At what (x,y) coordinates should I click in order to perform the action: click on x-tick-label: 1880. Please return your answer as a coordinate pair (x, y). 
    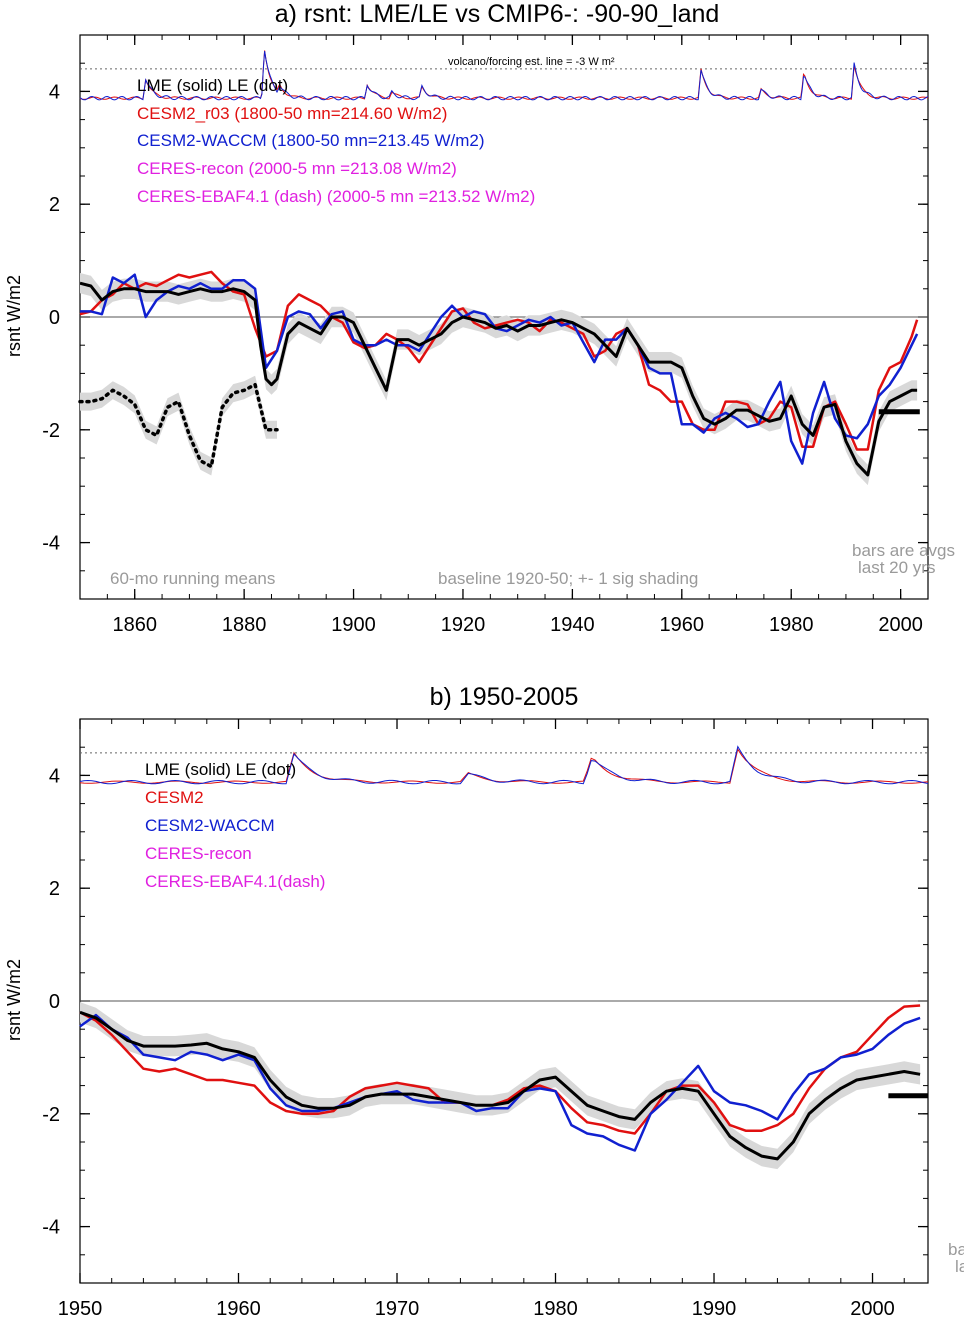
    Looking at the image, I should click on (244, 625).